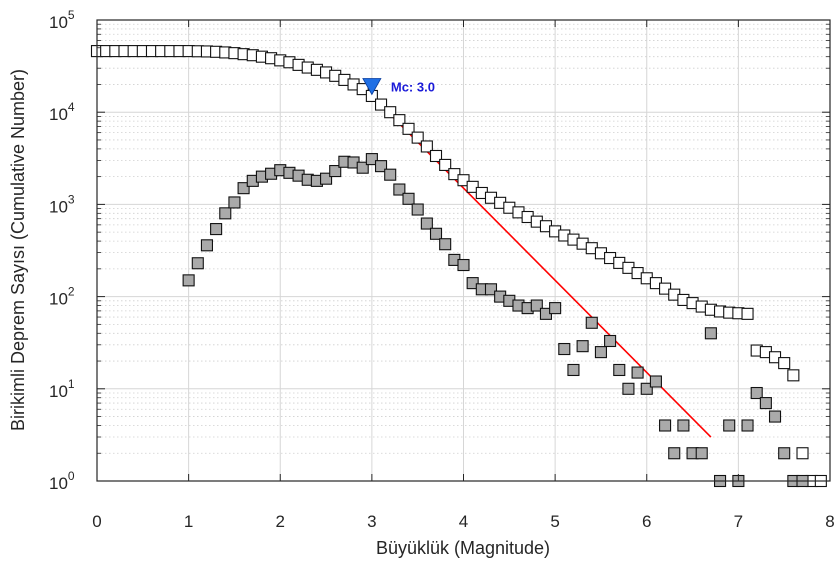 The width and height of the screenshot is (834, 562). I want to click on x-tick-label: 8, so click(829, 521).